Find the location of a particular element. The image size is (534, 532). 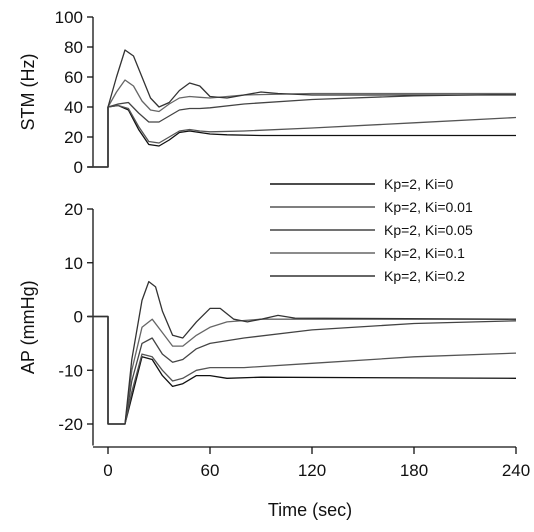

legend-label-3: Kp=2, Ki=0.1 is located at coordinates (424, 253).